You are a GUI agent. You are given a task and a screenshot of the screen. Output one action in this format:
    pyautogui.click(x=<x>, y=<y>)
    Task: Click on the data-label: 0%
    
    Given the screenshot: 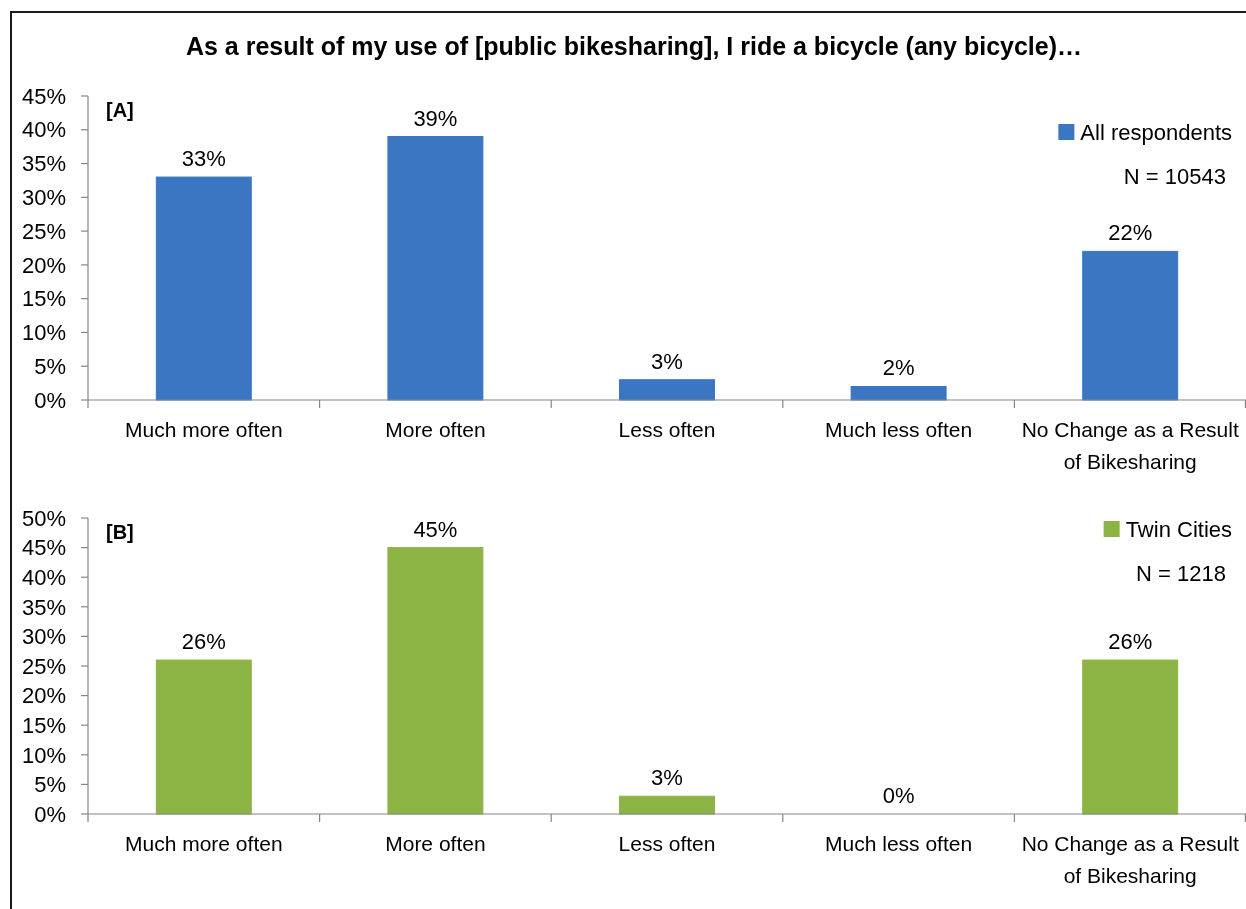 What is the action you would take?
    pyautogui.click(x=898, y=795)
    